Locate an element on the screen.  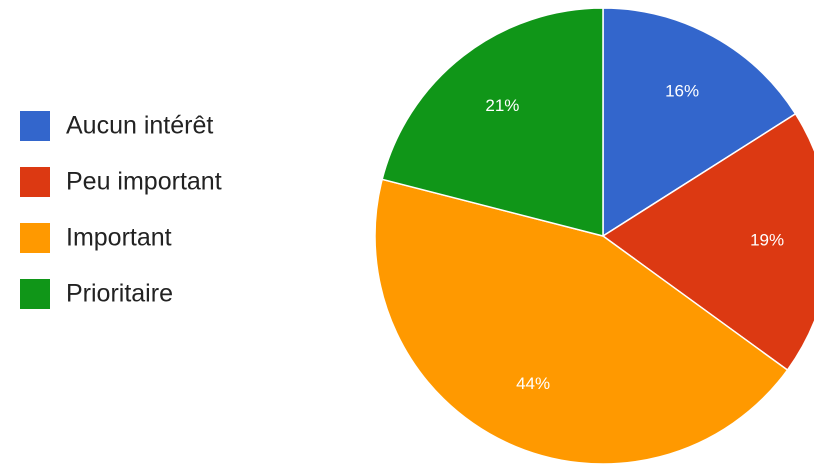
pie-slice-aucun-interet is located at coordinates (699, 122).